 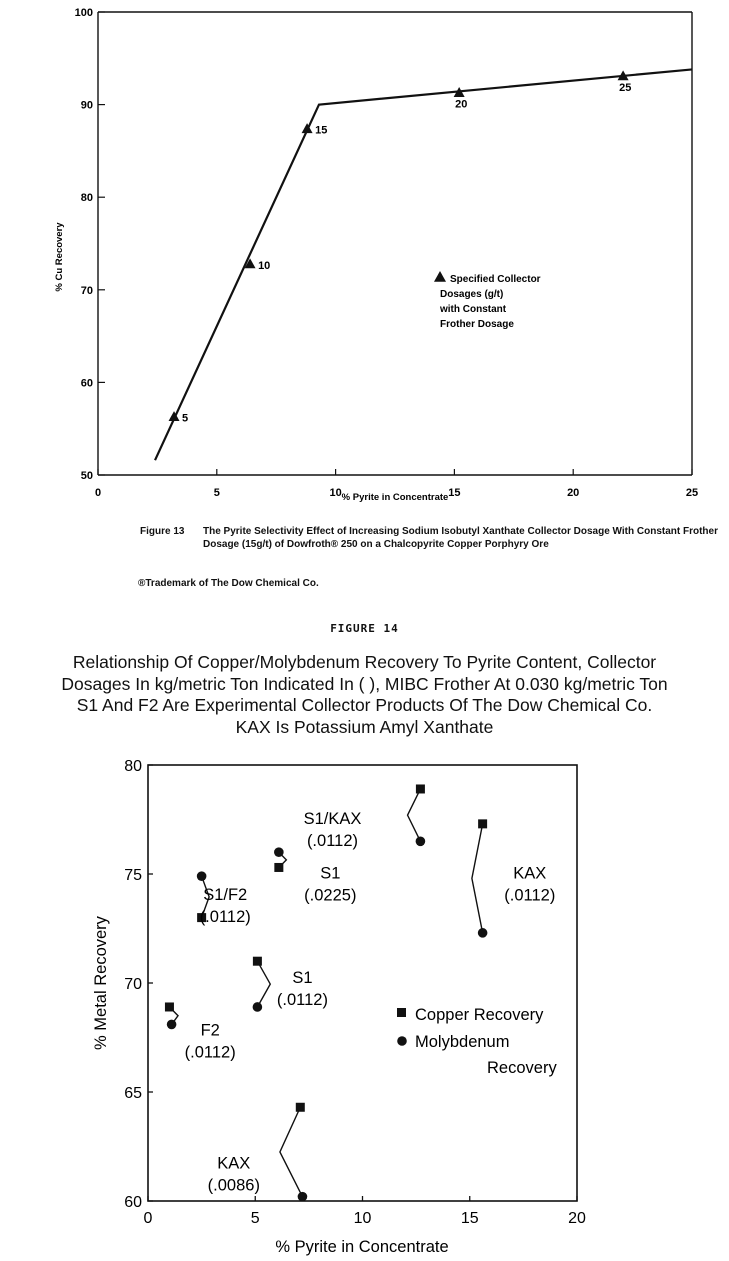 What do you see at coordinates (87, 106) in the screenshot?
I see `y-tick-label: 90` at bounding box center [87, 106].